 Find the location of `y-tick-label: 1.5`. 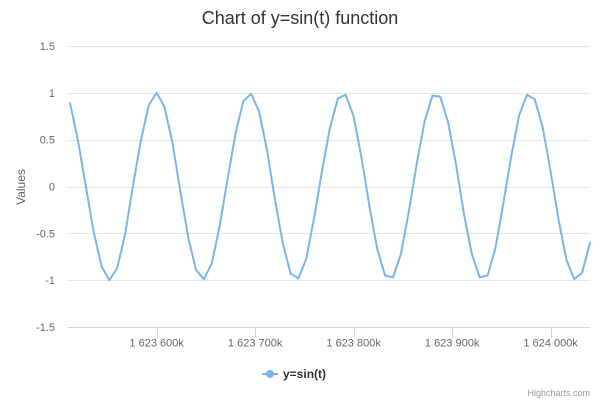

y-tick-label: 1.5 is located at coordinates (47, 47).